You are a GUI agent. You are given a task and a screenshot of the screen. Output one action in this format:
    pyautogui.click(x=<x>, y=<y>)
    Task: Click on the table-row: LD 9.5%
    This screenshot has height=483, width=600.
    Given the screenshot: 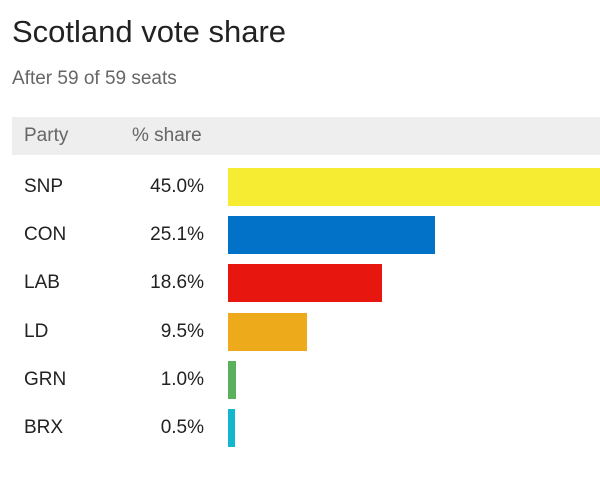 What is the action you would take?
    pyautogui.click(x=300, y=332)
    